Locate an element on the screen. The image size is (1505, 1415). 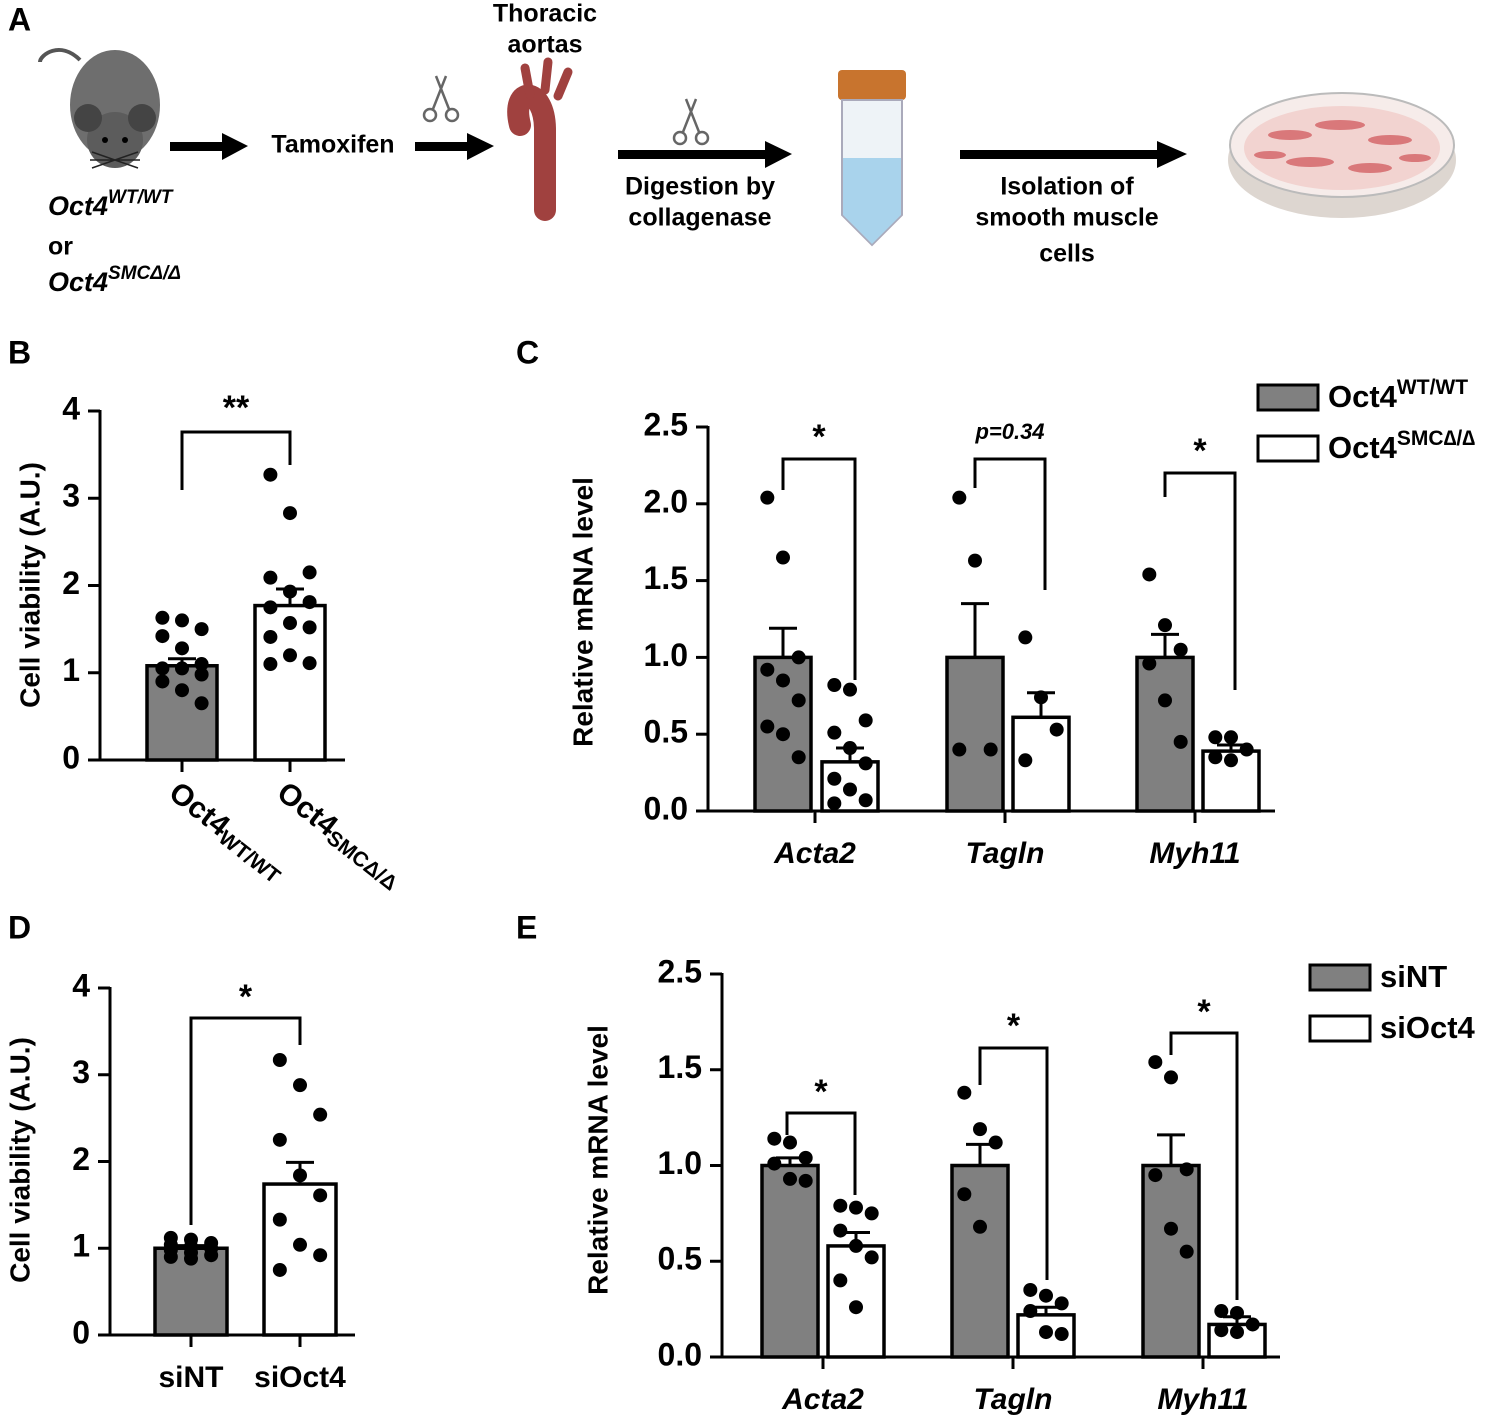
legend-label-part: siOct4 is located at coordinates (1428, 1027).